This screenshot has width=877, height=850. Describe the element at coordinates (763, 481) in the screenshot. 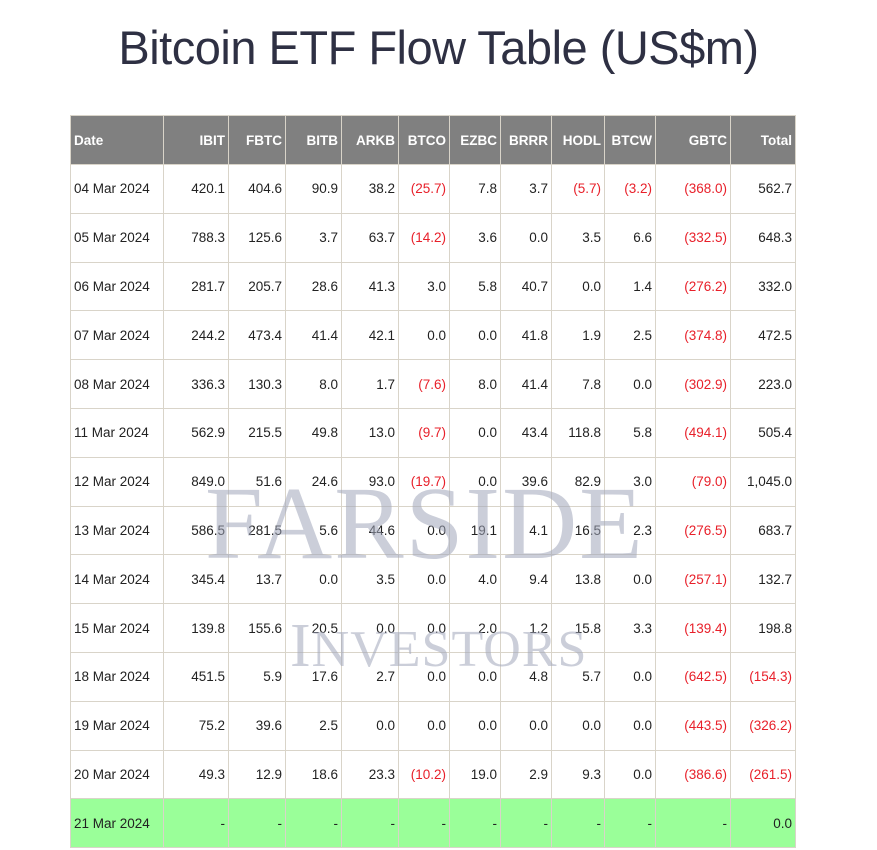

I see `total-cell: 1,045.0` at that location.